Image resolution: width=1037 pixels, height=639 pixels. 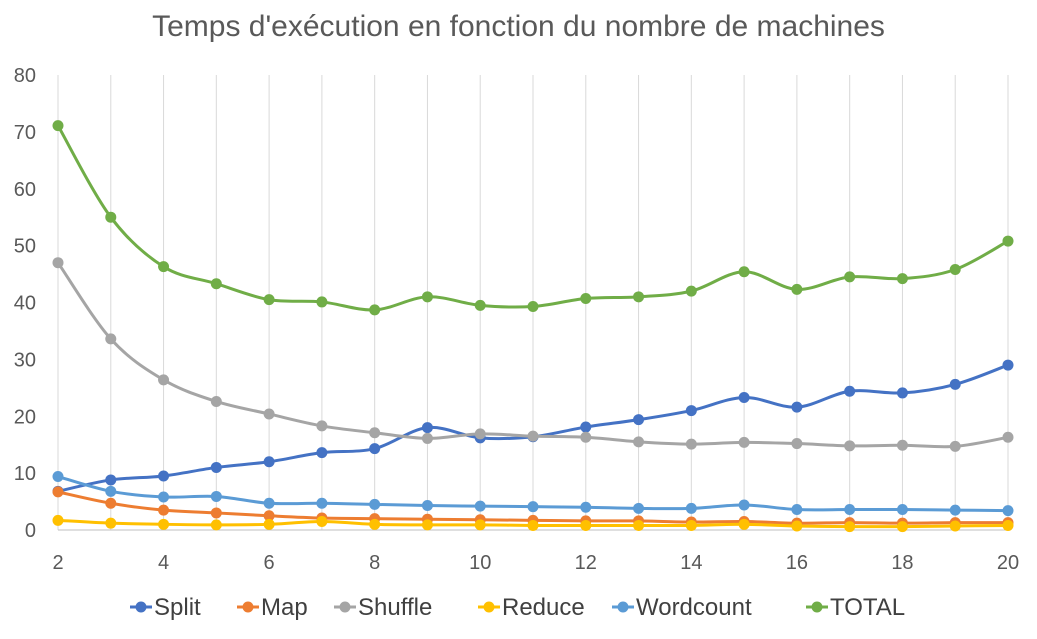 What do you see at coordinates (25, 133) in the screenshot?
I see `y-tick-label: 70` at bounding box center [25, 133].